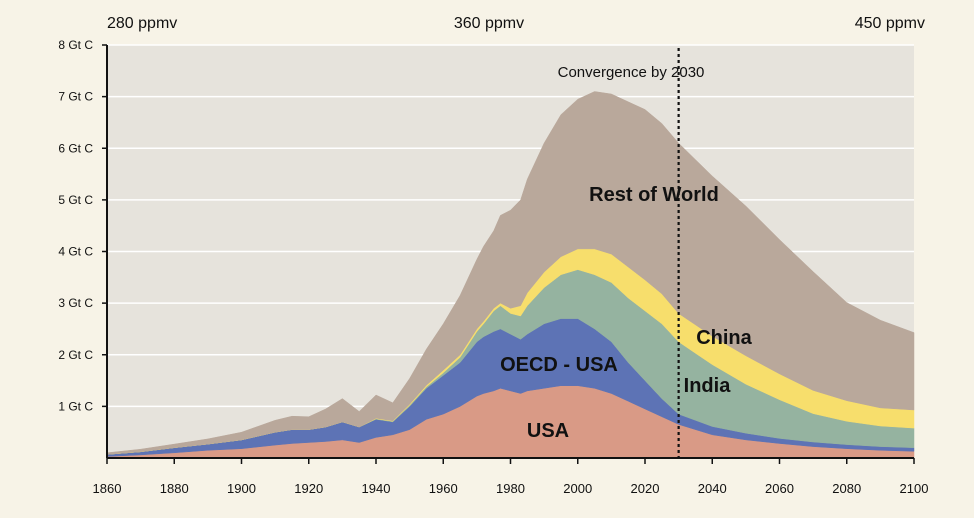  I want to click on x-tick-label: 2000, so click(577, 488).